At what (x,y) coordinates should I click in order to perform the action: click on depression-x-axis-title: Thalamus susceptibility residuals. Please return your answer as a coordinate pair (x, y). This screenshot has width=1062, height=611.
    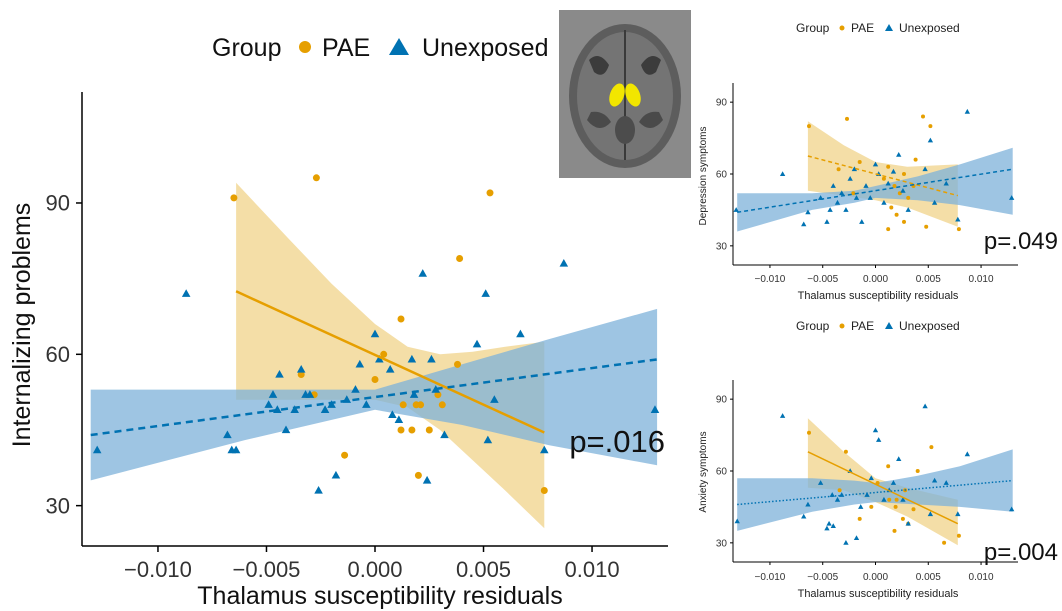
    Looking at the image, I should click on (878, 296).